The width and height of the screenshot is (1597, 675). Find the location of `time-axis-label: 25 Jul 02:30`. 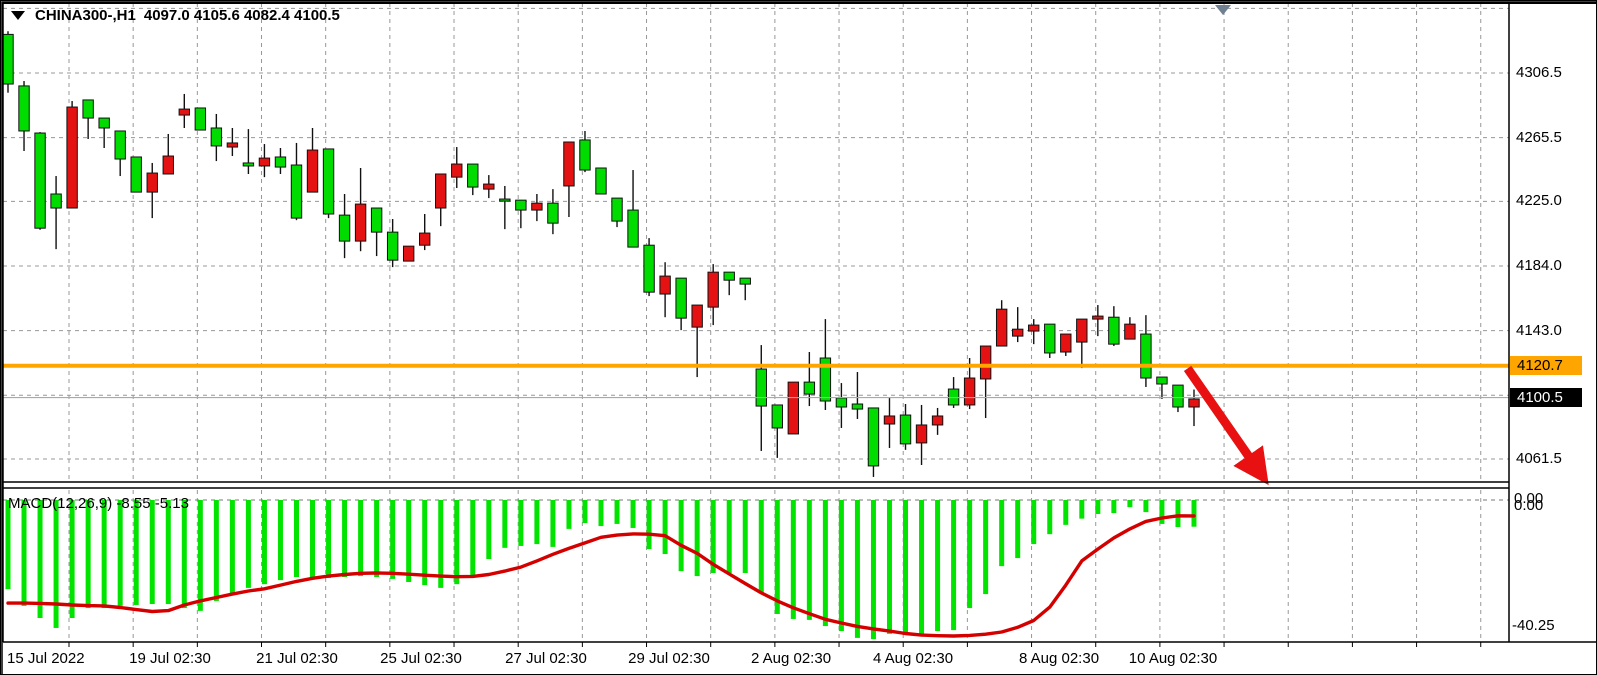

time-axis-label: 25 Jul 02:30 is located at coordinates (421, 658).